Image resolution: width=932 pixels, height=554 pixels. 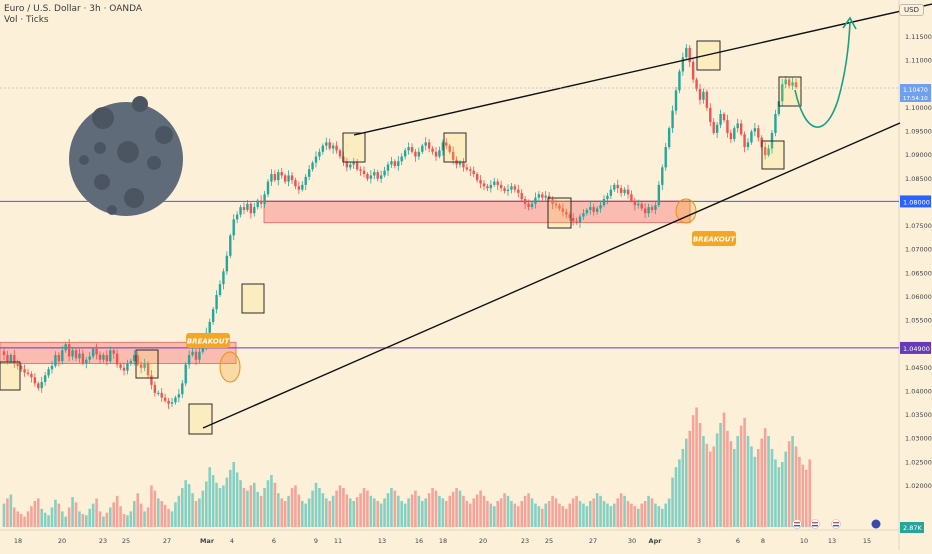 I want to click on event-flag-stripe, so click(x=836, y=526).